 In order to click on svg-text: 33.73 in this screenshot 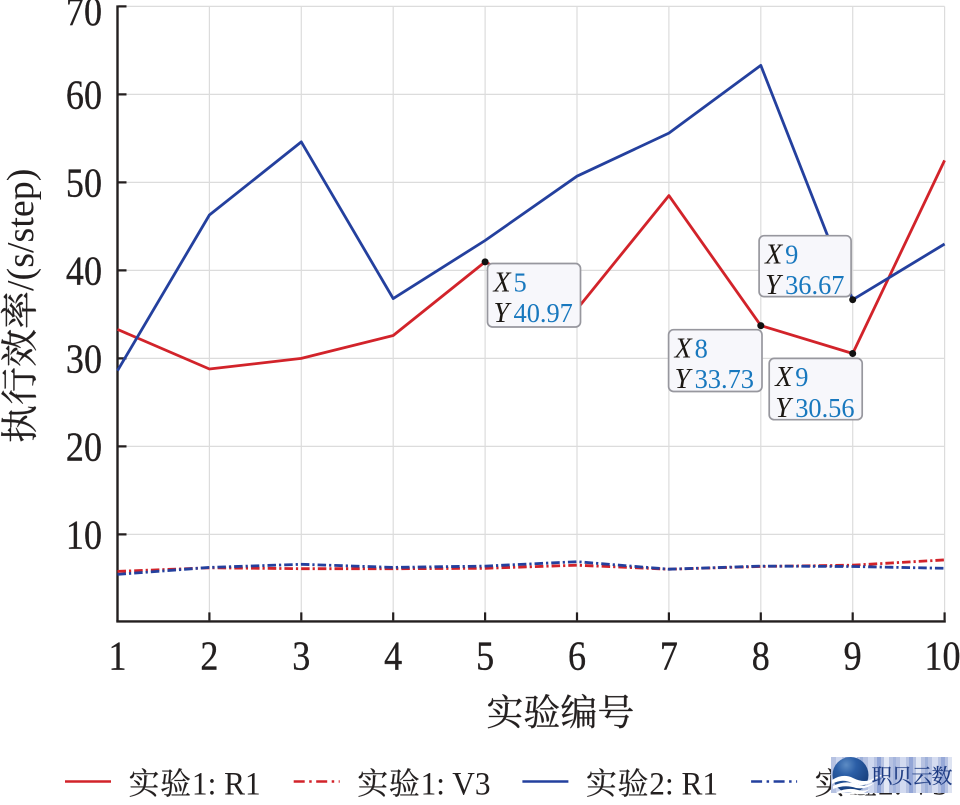, I will do `click(724, 379)`.